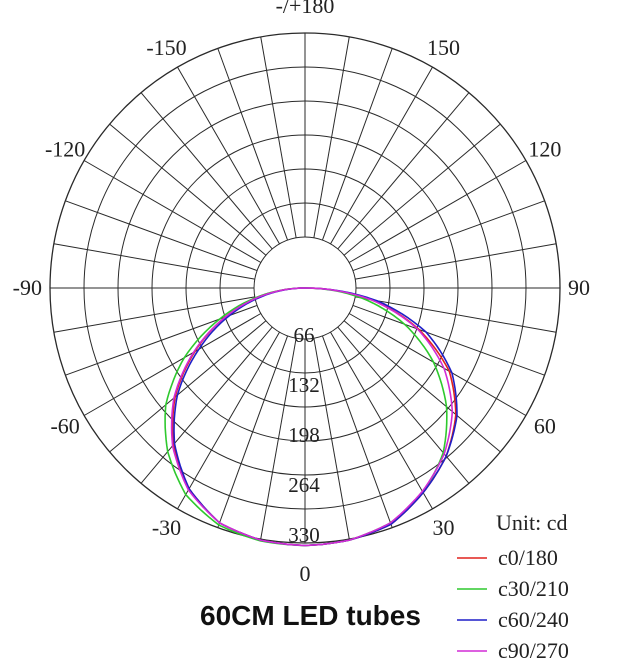 The height and width of the screenshot is (668, 621). I want to click on angle-tick-label: -150, so click(166, 47).